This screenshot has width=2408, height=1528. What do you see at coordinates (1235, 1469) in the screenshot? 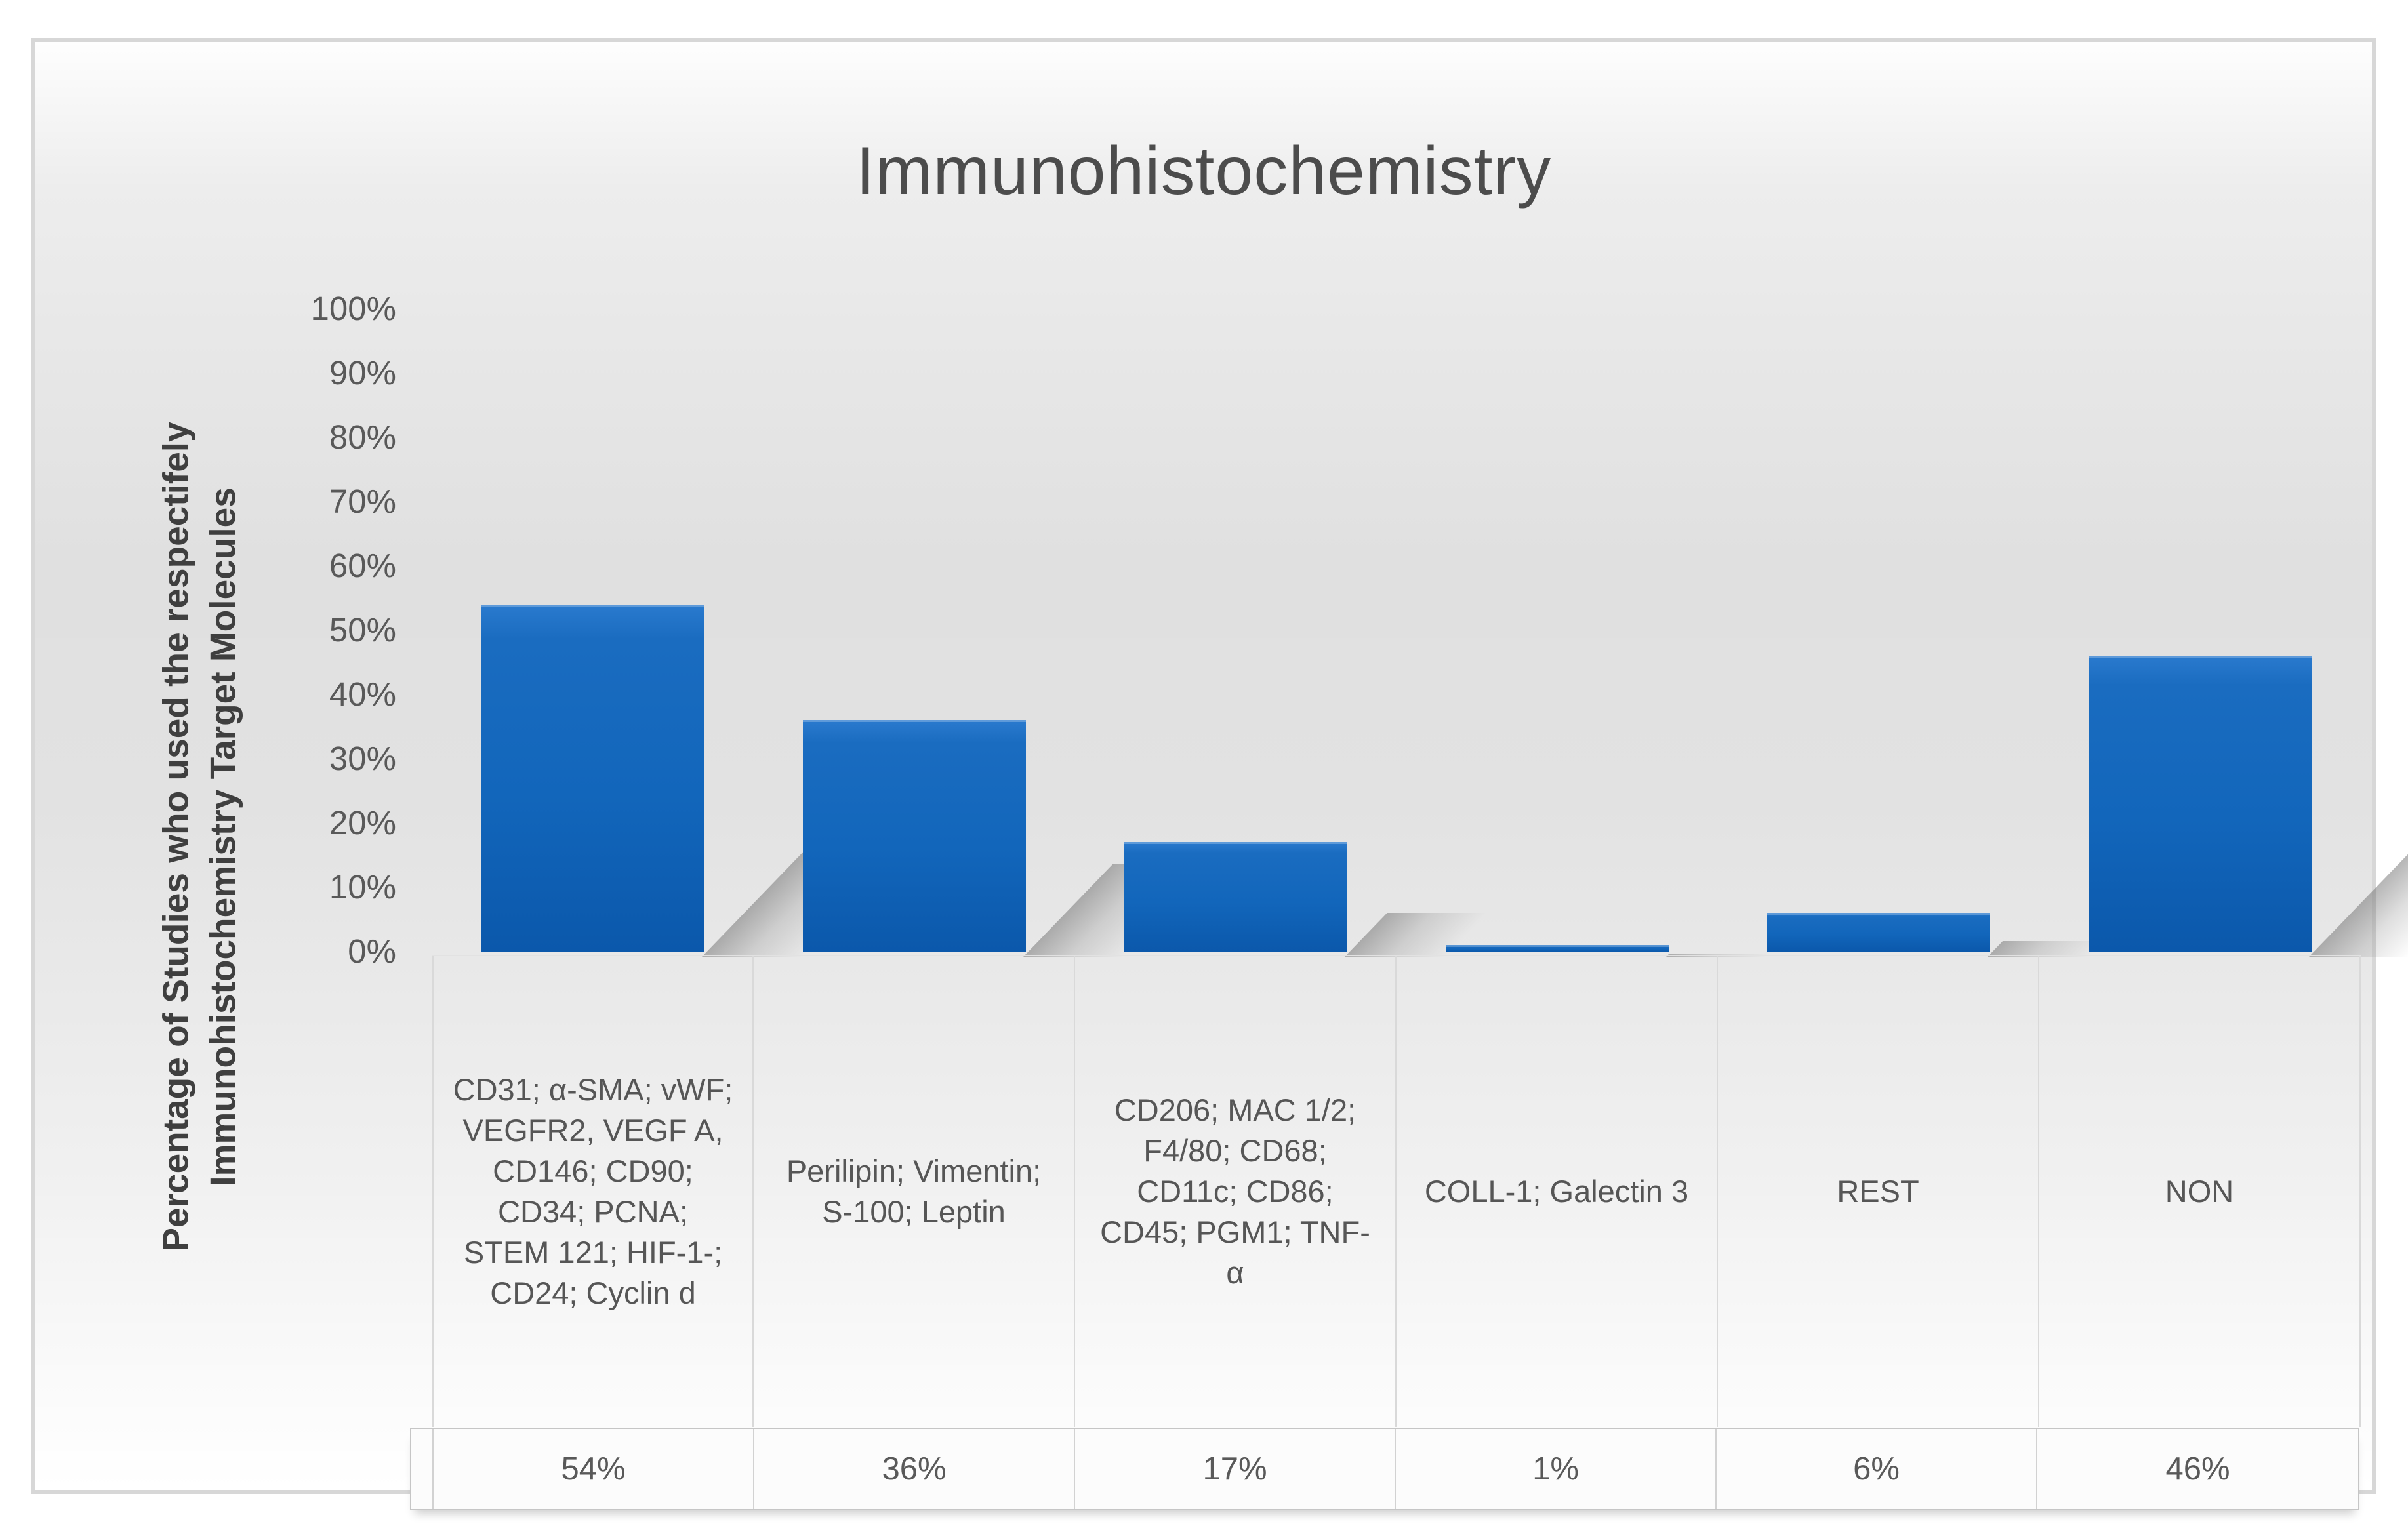
I see `data-table-value-cell: 17%` at bounding box center [1235, 1469].